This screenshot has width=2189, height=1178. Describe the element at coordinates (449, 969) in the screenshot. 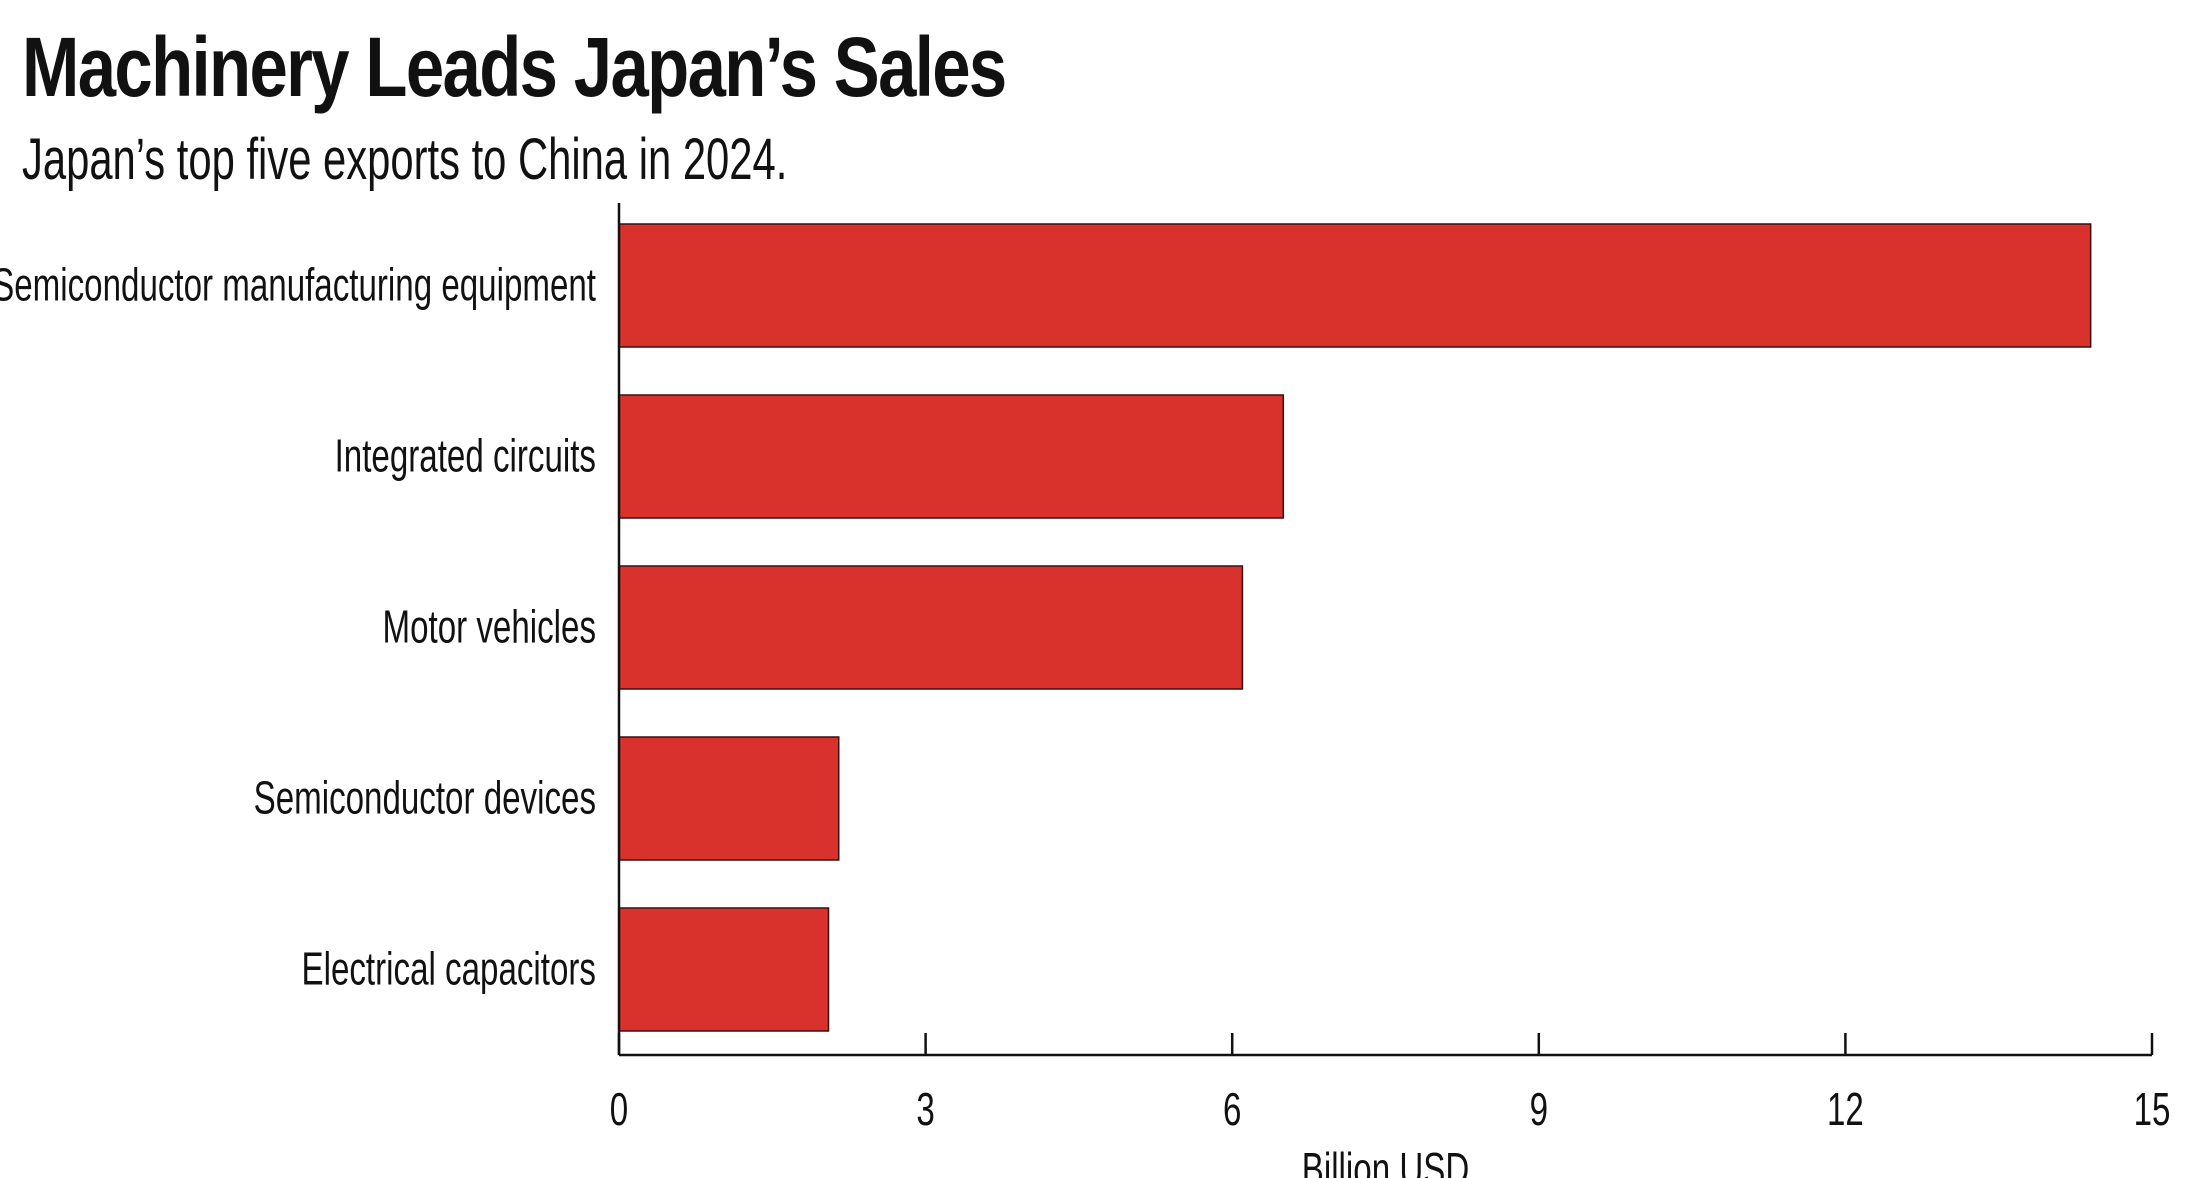

I see `category-label-electrical-capacitors: Electrical capacitors` at that location.